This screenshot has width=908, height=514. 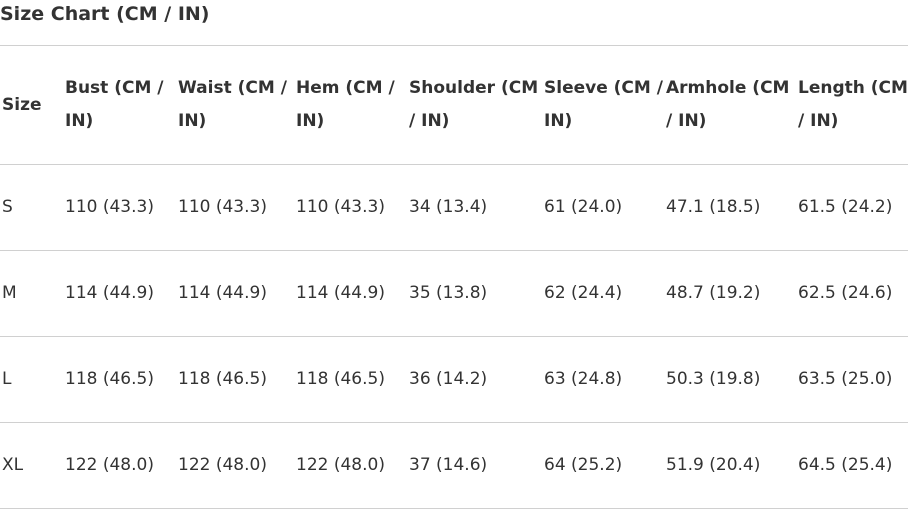 I want to click on header-cell: Waist (CM / IN), so click(x=234, y=105).